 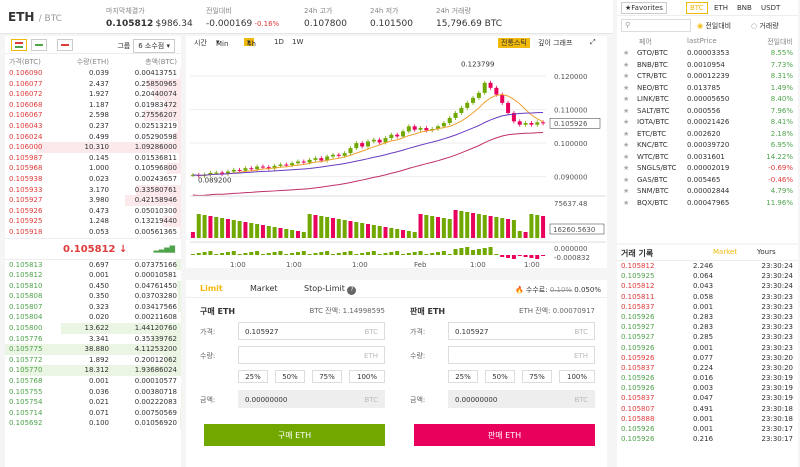 What do you see at coordinates (253, 376) in the screenshot?
I see `buy-25-button: 25%` at bounding box center [253, 376].